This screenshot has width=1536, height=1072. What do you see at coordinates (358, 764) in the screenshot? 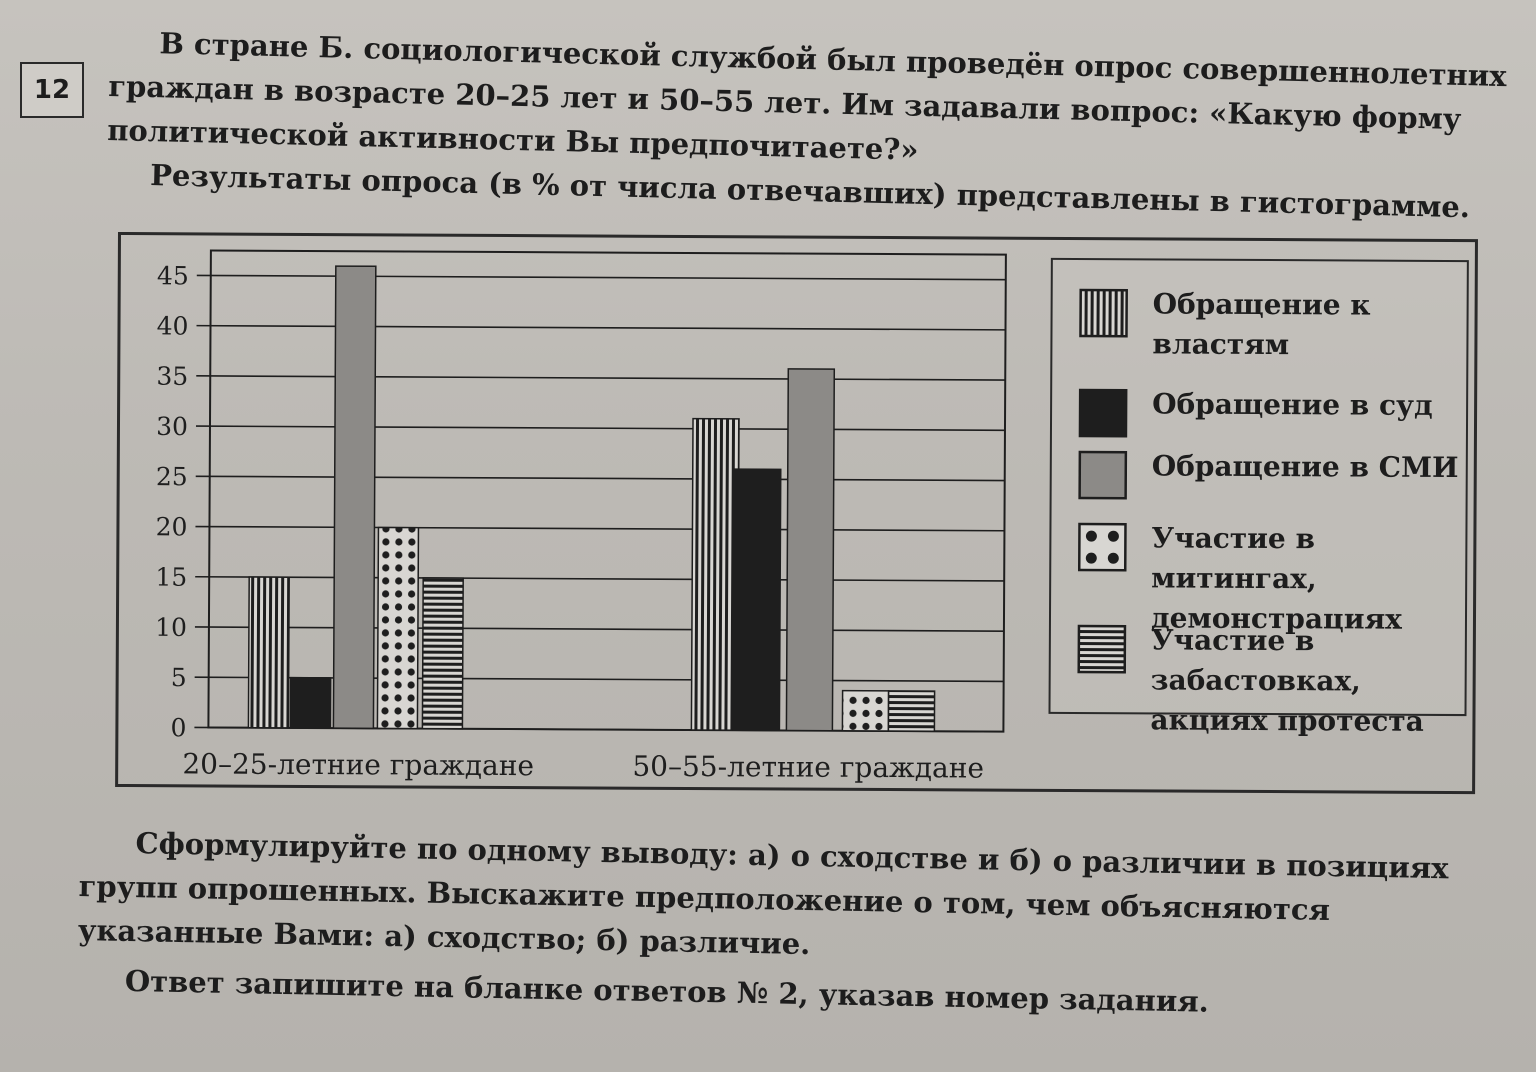
I see `x-category-label: 20–25-летние граждане` at bounding box center [358, 764].